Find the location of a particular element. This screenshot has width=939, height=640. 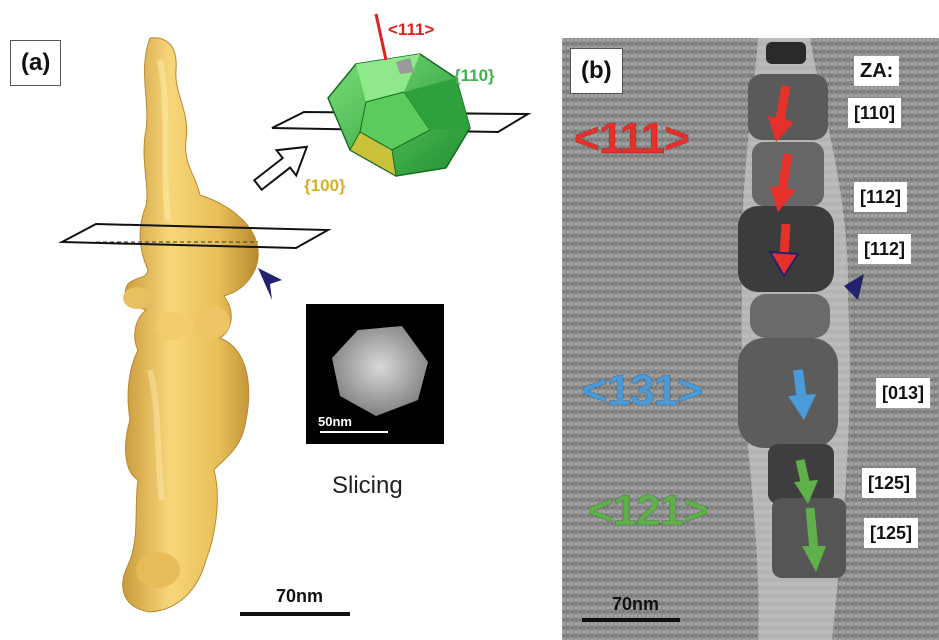

zone-axis-label: [013] is located at coordinates (903, 393).